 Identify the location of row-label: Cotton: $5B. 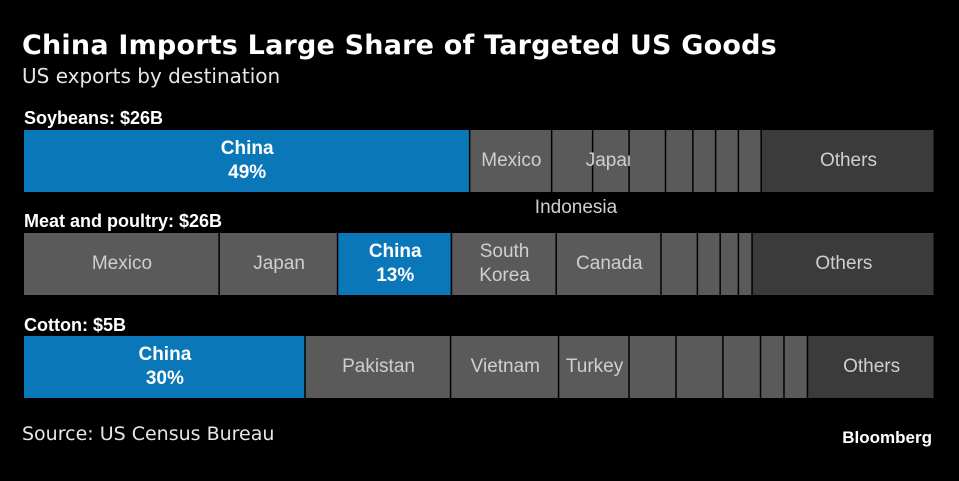
(75, 325).